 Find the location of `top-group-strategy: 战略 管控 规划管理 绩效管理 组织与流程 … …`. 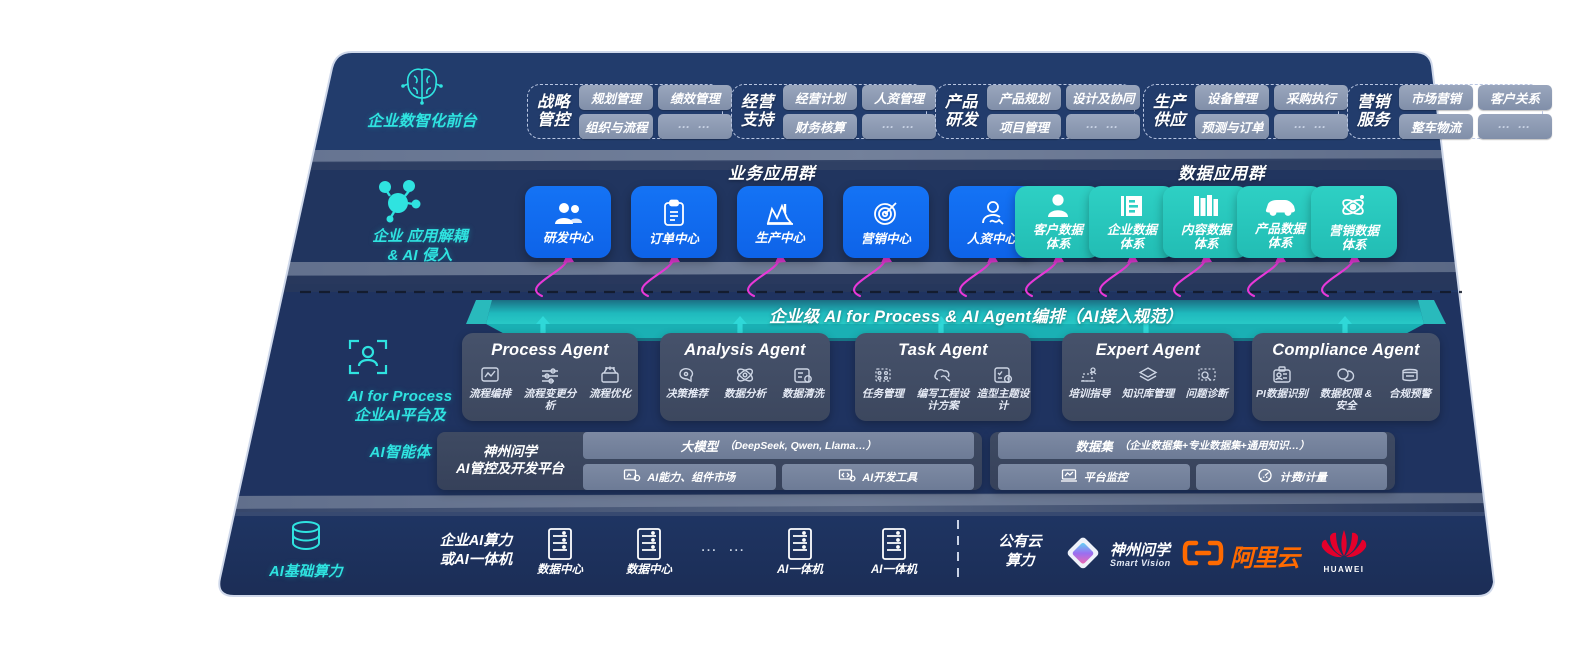

top-group-strategy: 战略 管控 规划管理 绩效管理 组织与流程 … … is located at coordinates (630, 111).